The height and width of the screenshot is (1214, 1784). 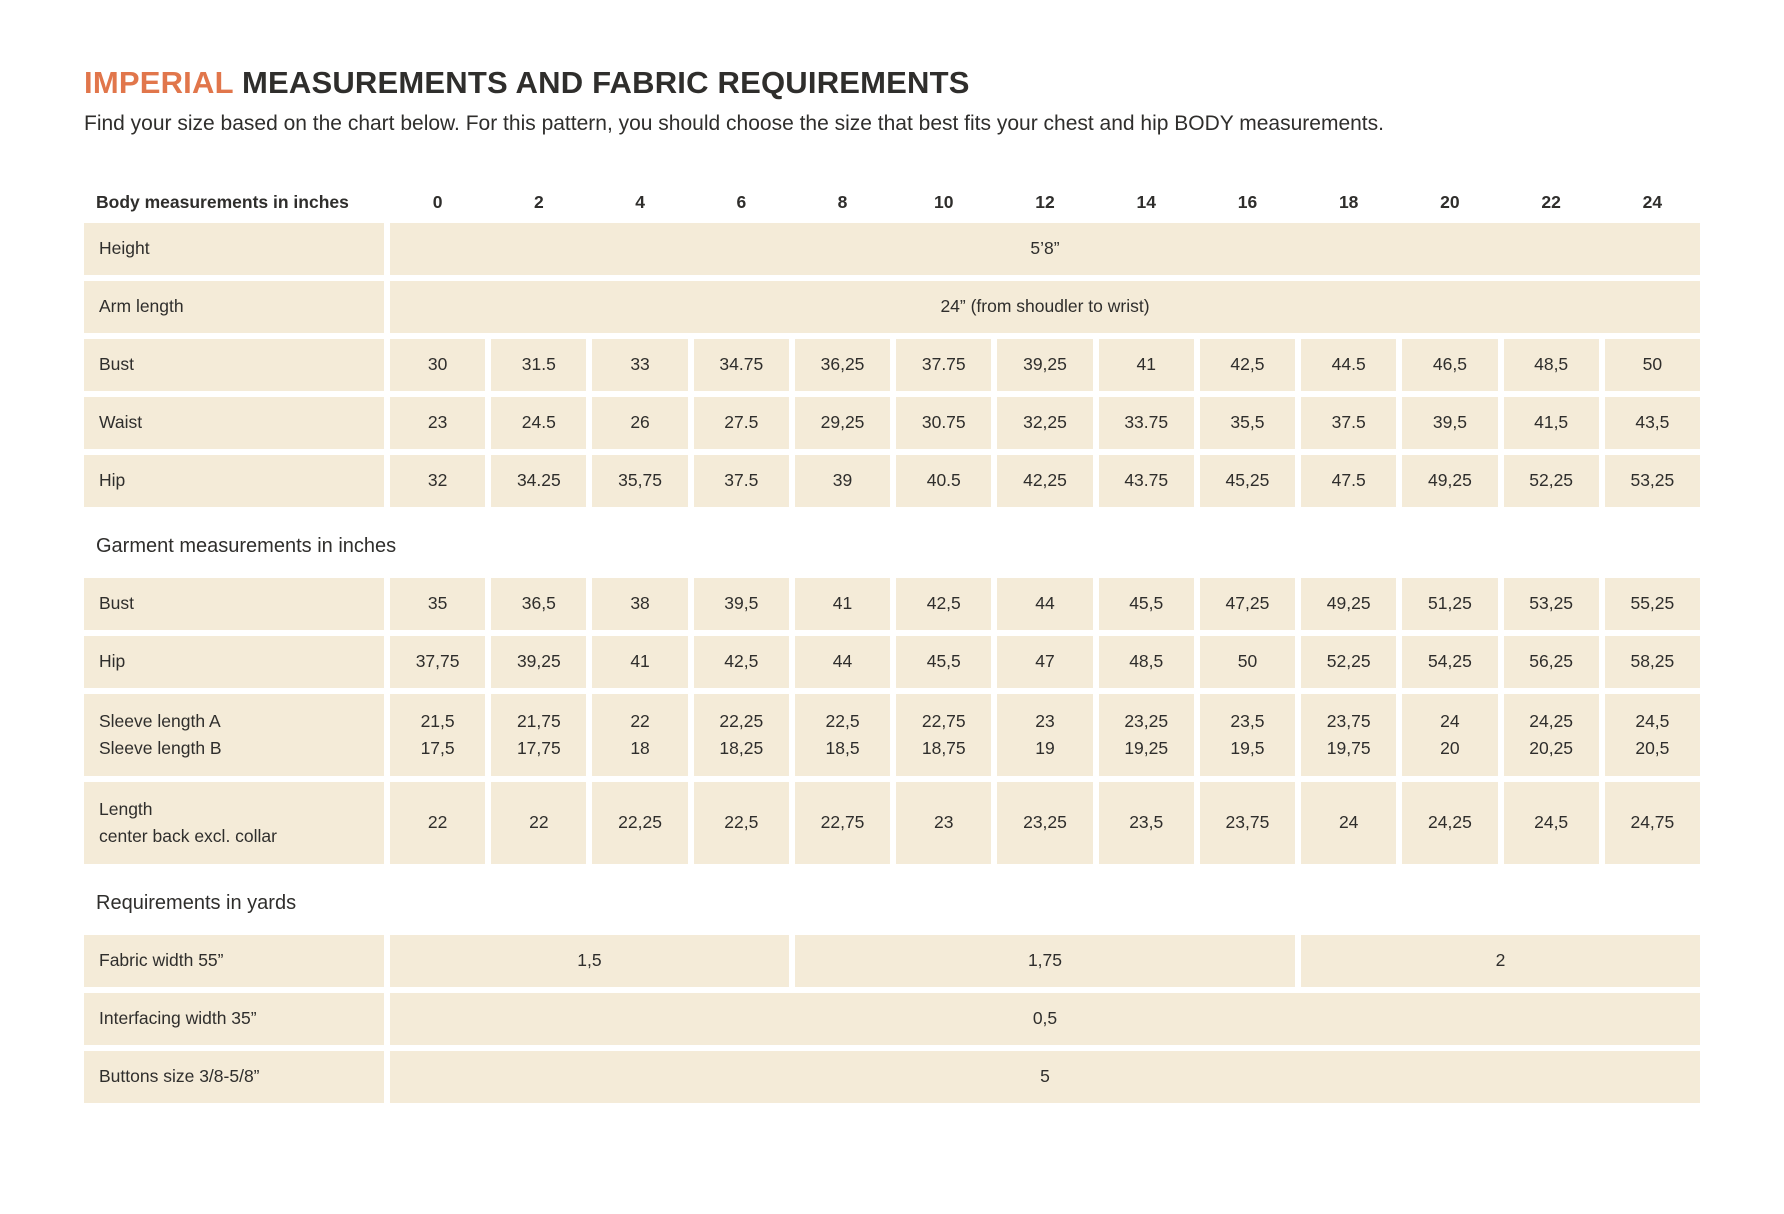 I want to click on cell-value: 24 20, so click(x=1450, y=734).